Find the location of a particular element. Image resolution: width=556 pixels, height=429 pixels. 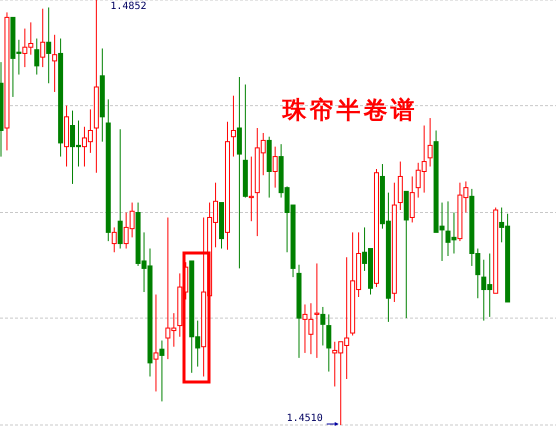

text: 珠帘半卷谱 is located at coordinates (350, 109).